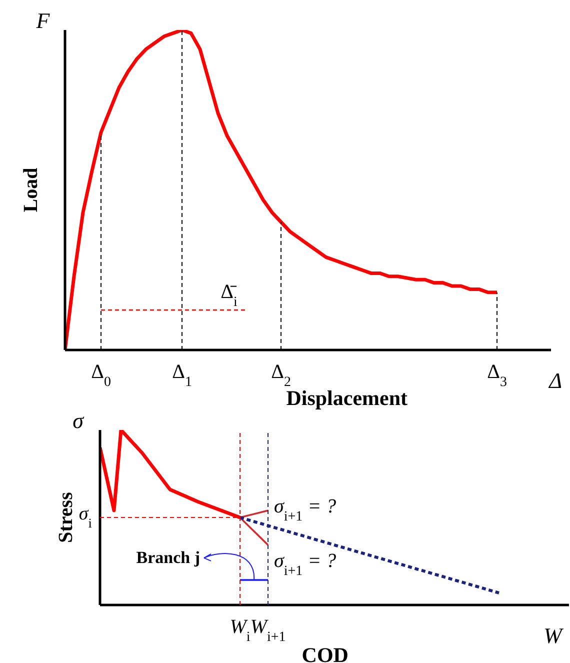 Image resolution: width=570 pixels, height=663 pixels. Describe the element at coordinates (497, 375) in the screenshot. I see `x-tick-label: Δ$_{3}$` at that location.